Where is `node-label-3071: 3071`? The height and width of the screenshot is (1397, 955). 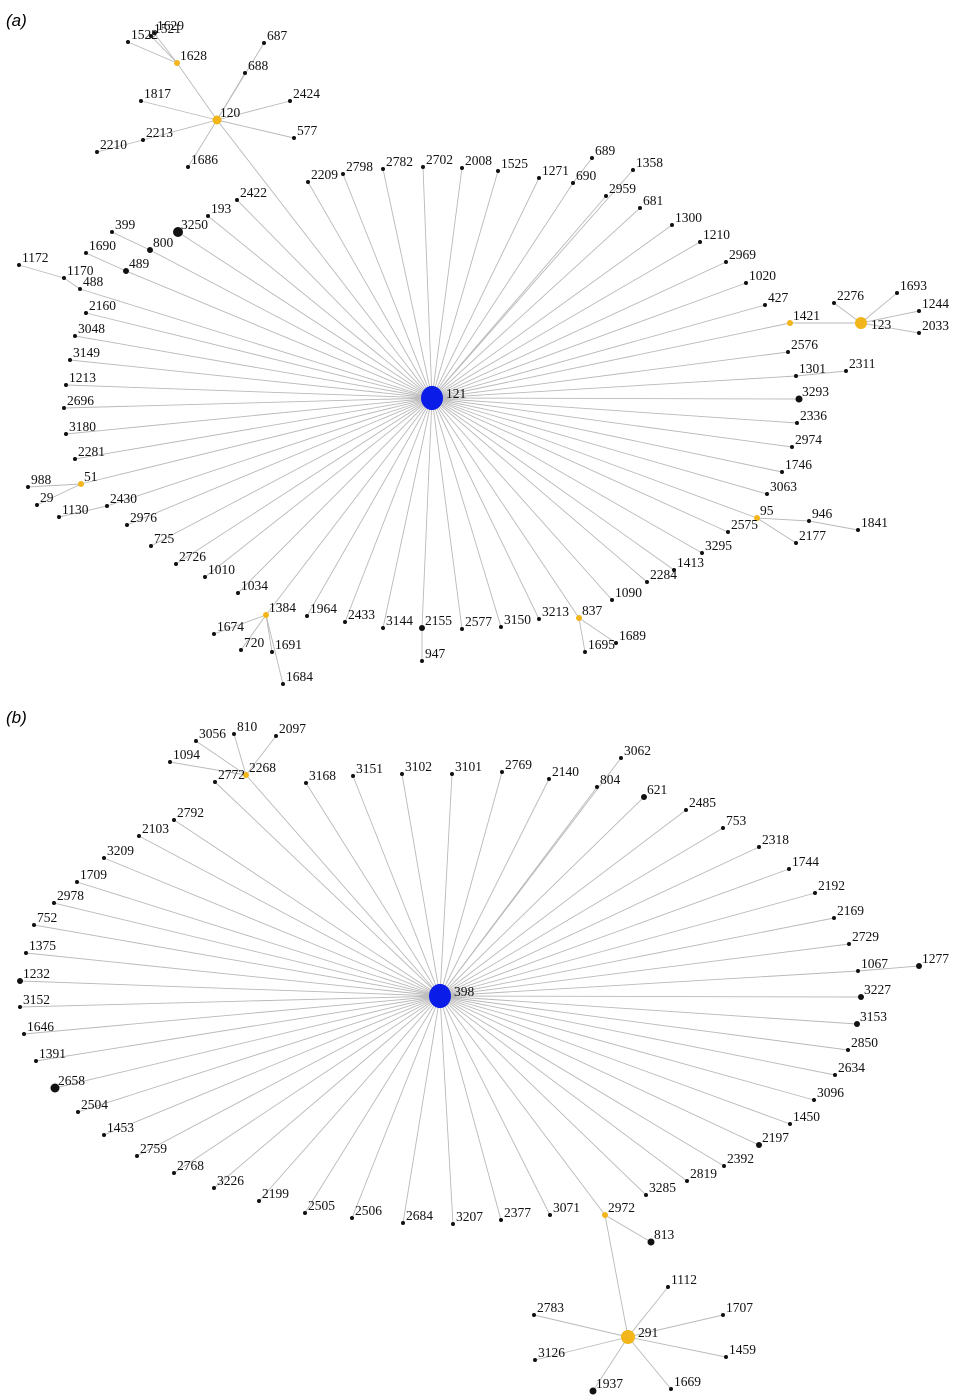 node-label-3071: 3071 is located at coordinates (566, 1207).